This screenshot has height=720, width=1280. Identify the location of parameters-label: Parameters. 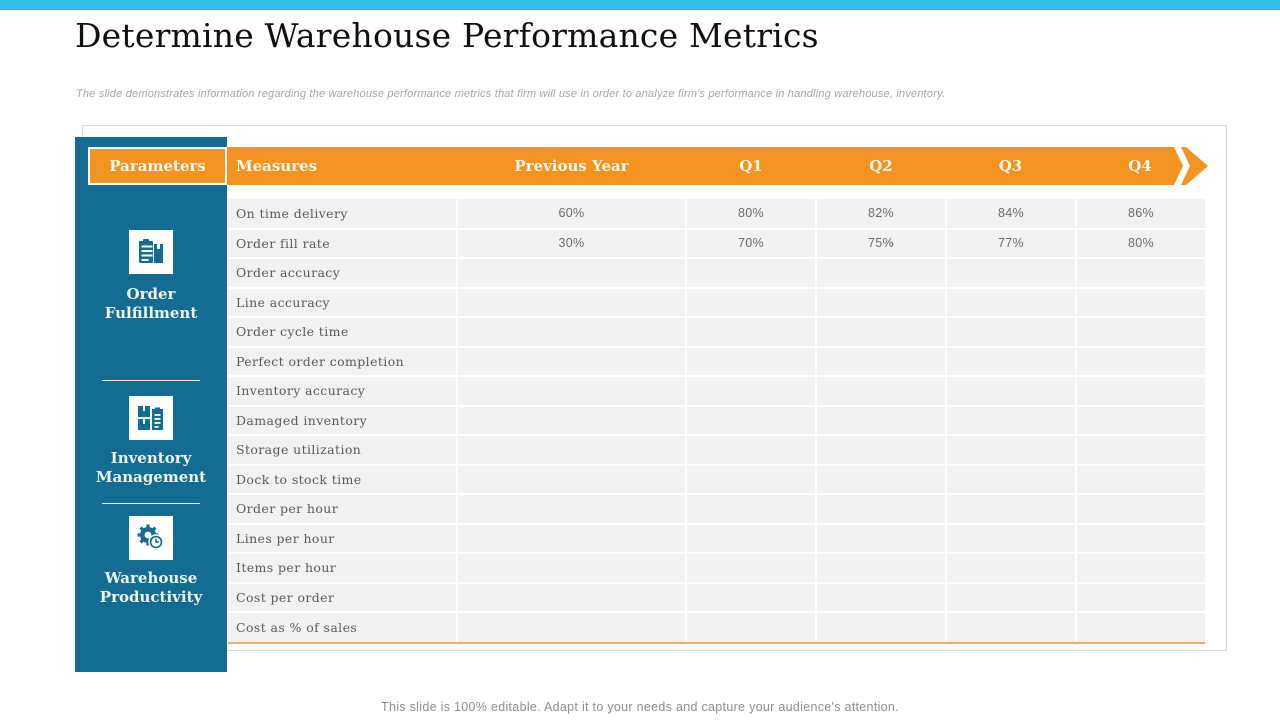
(157, 166).